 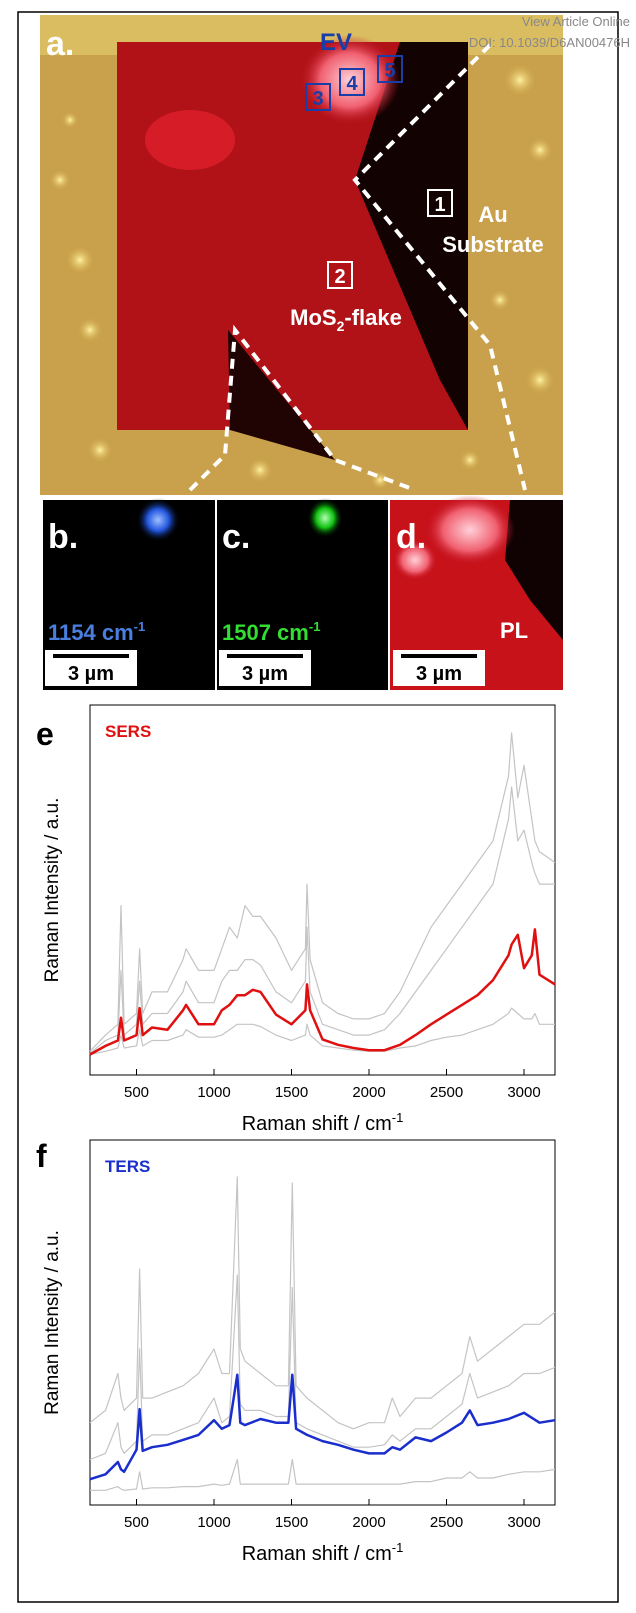 I want to click on band-label: 1154 cm-1, so click(x=96, y=632).